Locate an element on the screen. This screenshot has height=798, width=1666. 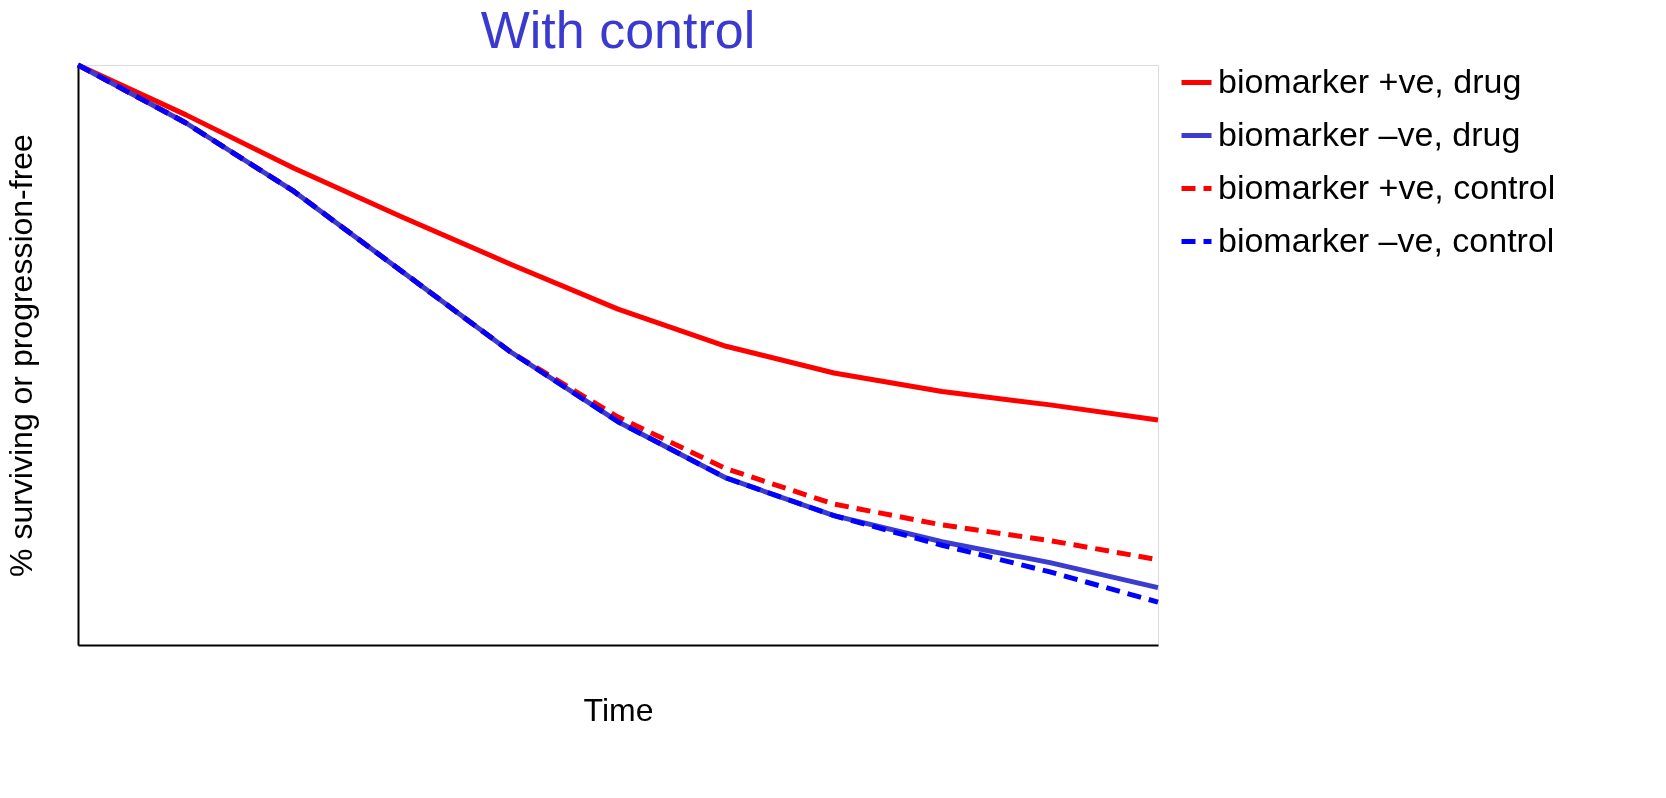
legend-label: biomarker +ve, drug is located at coordinates (1370, 80).